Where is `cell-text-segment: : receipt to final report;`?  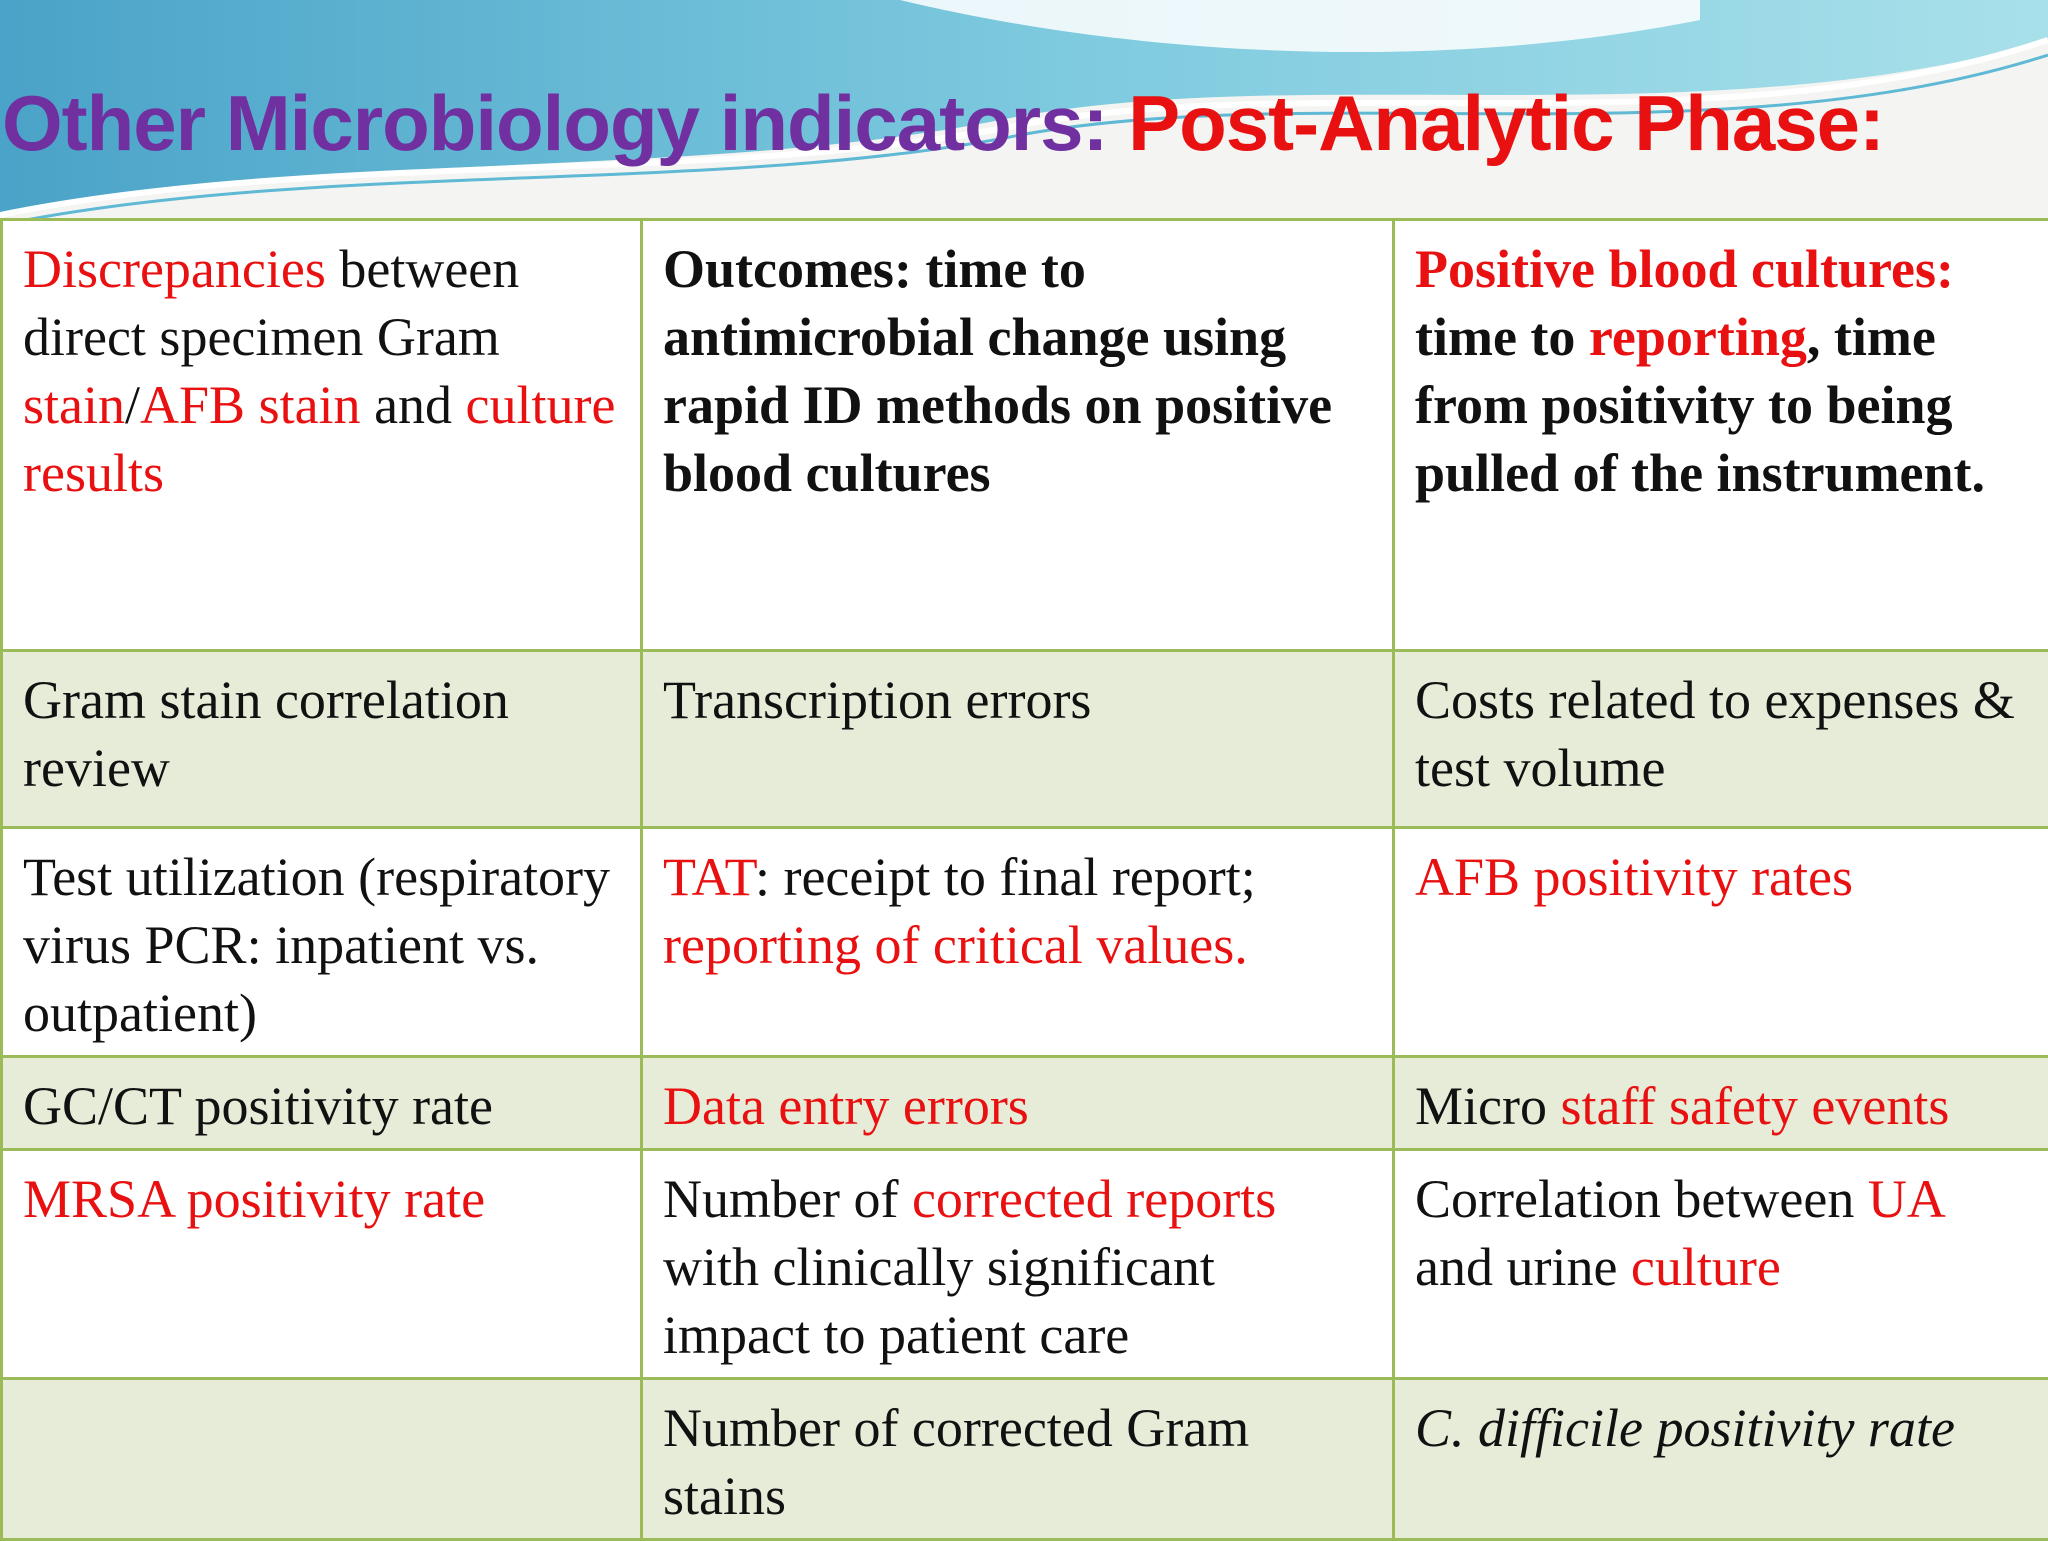 cell-text-segment: : receipt to final report; is located at coordinates (1005, 877).